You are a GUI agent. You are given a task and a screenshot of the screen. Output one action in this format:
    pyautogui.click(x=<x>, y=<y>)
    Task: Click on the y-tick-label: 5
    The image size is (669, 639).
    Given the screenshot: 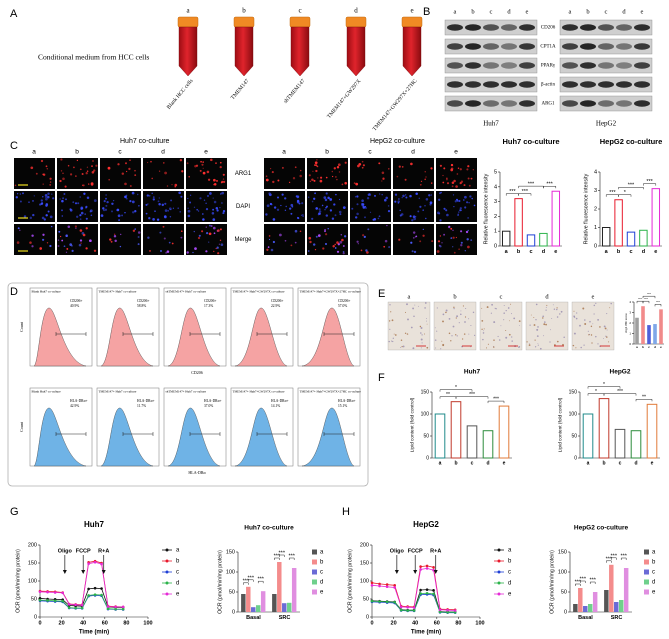 What is the action you would take?
    pyautogui.click(x=495, y=172)
    